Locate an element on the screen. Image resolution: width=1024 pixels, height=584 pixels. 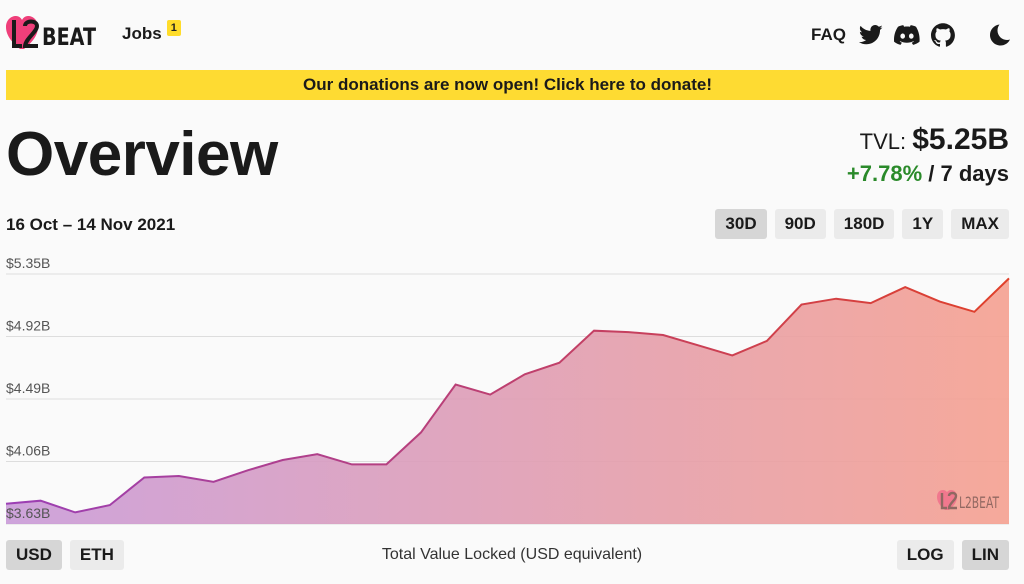
range-90d-button: 90D is located at coordinates (800, 224).